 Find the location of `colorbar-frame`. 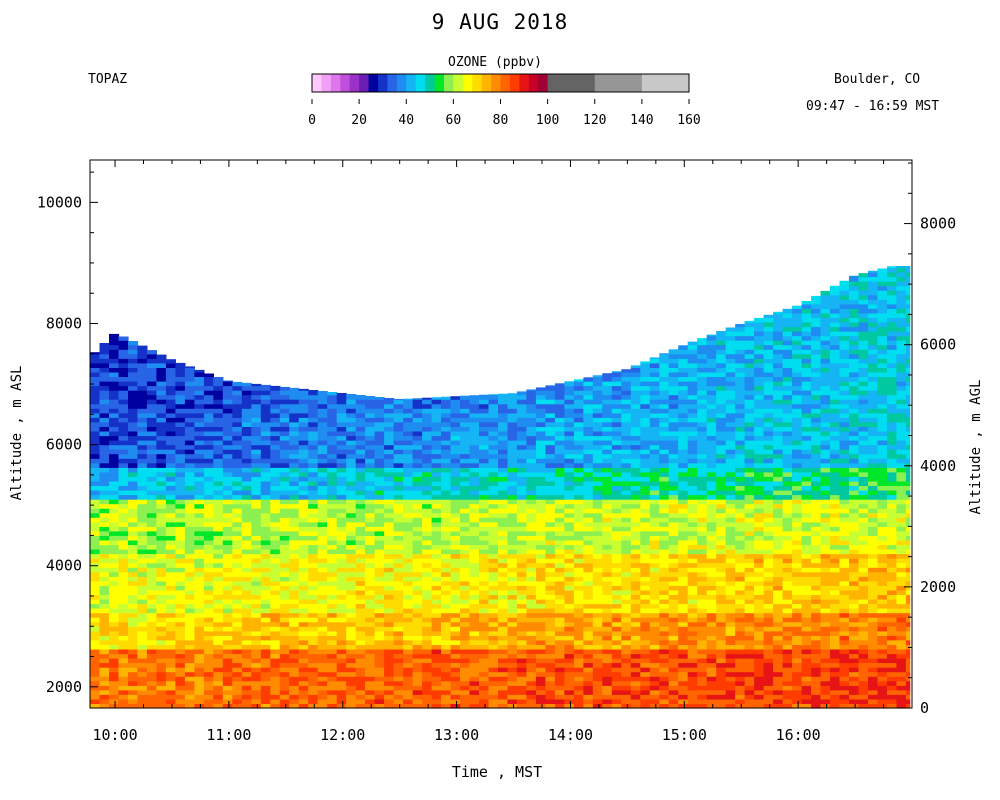

colorbar-frame is located at coordinates (500, 83).